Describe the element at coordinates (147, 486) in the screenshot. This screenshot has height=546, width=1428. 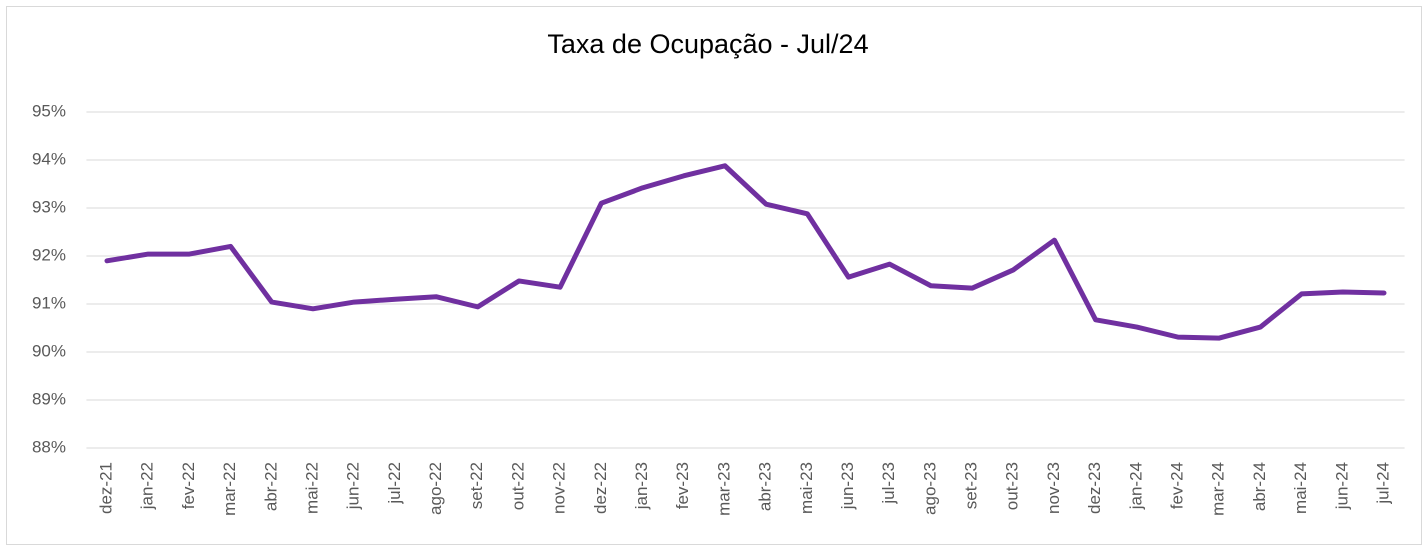
I see `x-tick-label: jan-22` at that location.